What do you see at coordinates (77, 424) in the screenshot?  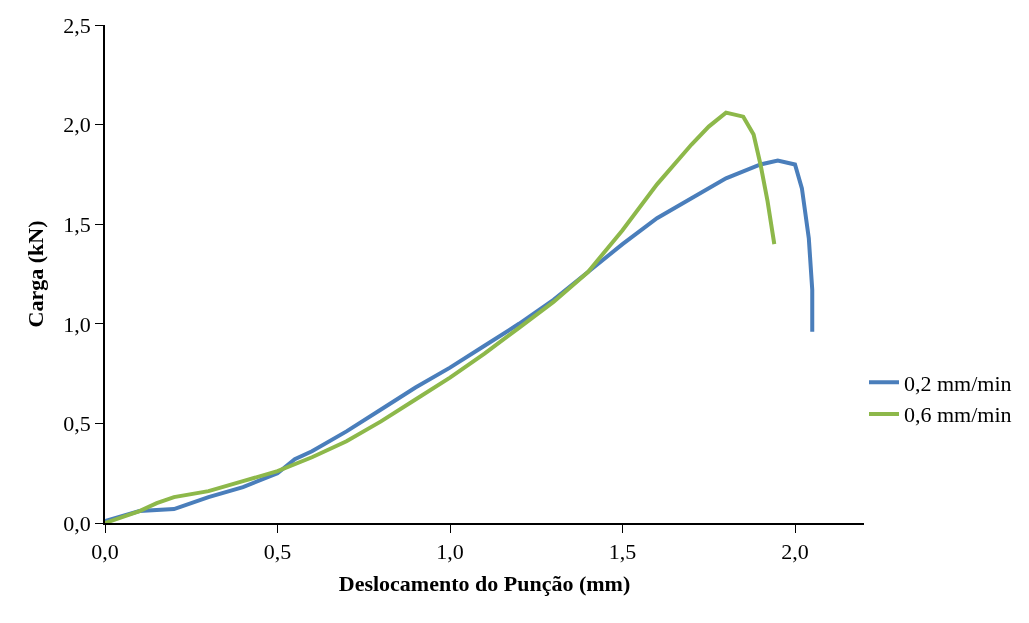 I see `y-tick-label: 0,5` at bounding box center [77, 424].